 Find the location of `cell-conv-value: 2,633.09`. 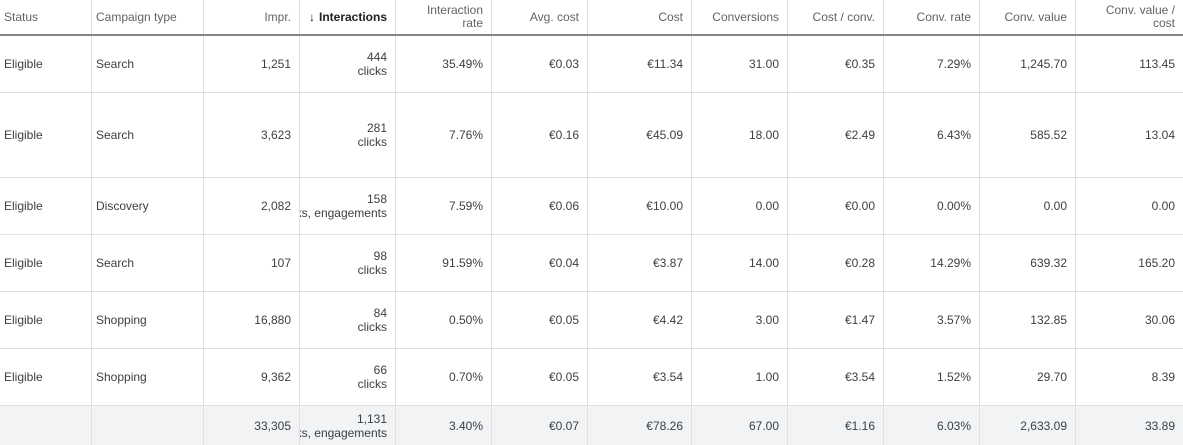

cell-conv-value: 2,633.09 is located at coordinates (1028, 425).